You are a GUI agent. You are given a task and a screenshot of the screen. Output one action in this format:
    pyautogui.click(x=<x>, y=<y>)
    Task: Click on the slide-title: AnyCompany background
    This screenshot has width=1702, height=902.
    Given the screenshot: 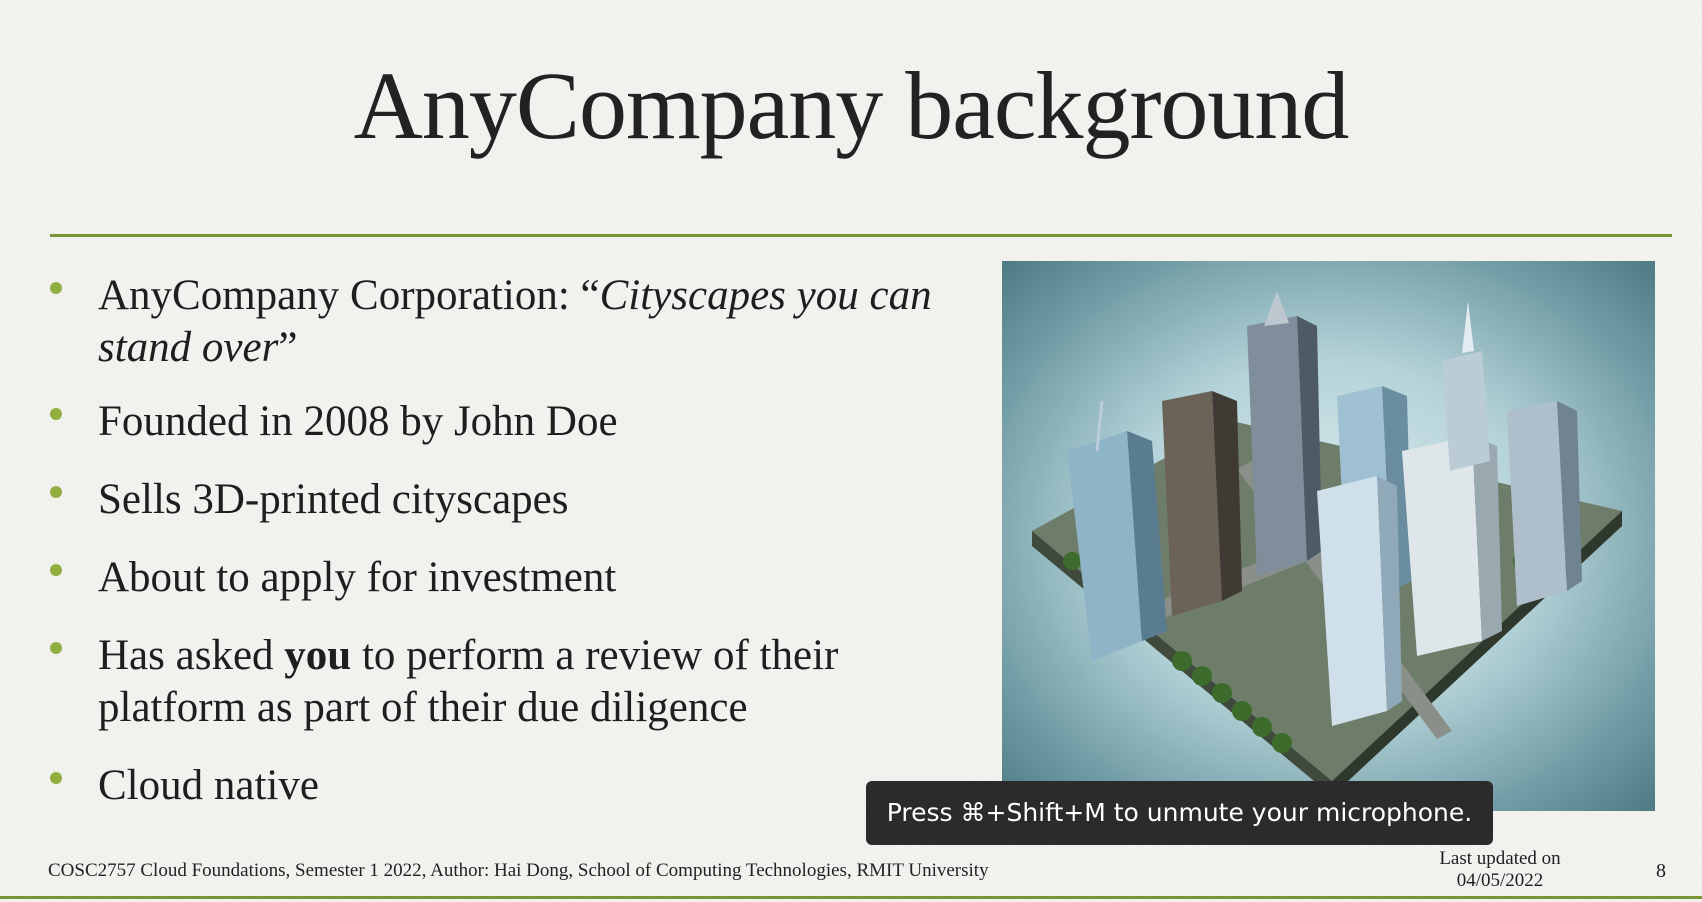 What is the action you would take?
    pyautogui.click(x=851, y=105)
    